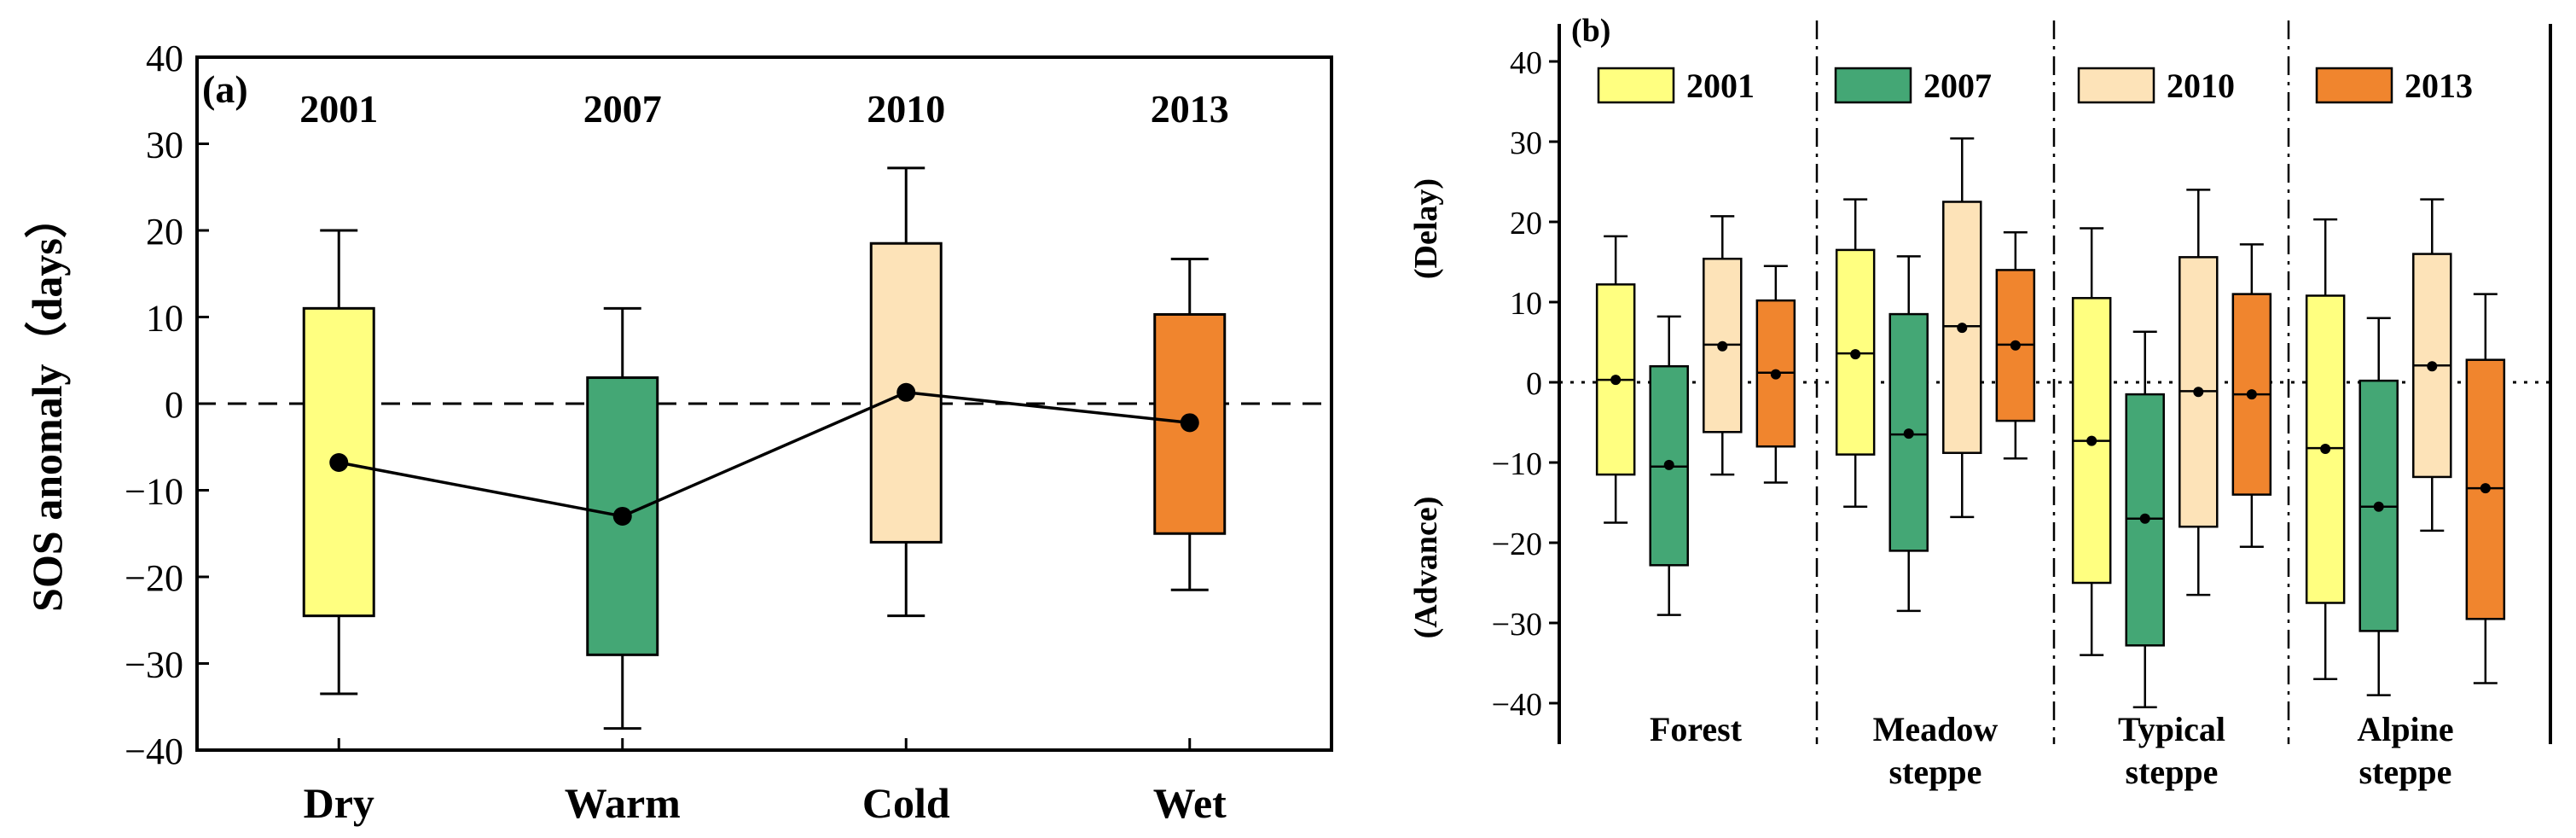 The height and width of the screenshot is (838, 2576). I want to click on legend-swatch-2001, so click(1636, 85).